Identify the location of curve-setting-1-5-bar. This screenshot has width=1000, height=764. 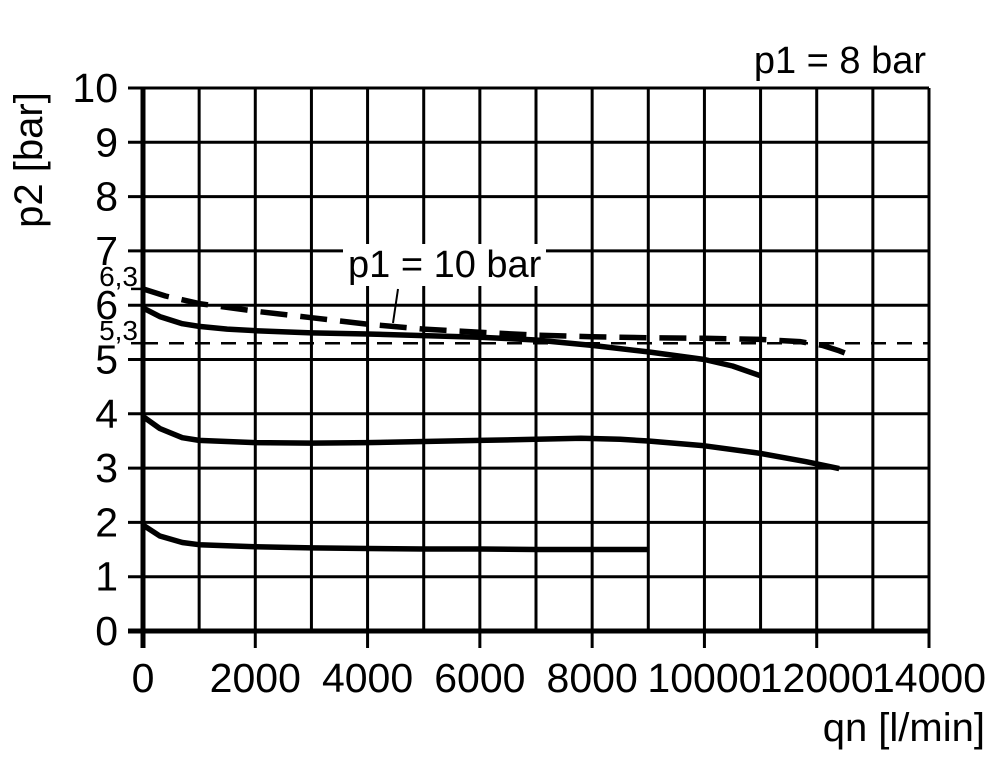
(395, 537).